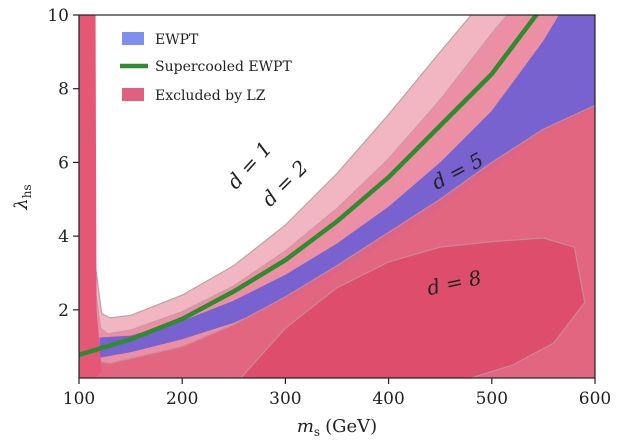 This screenshot has width=625, height=441. Describe the element at coordinates (79, 399) in the screenshot. I see `x-tick-label: 100` at that location.